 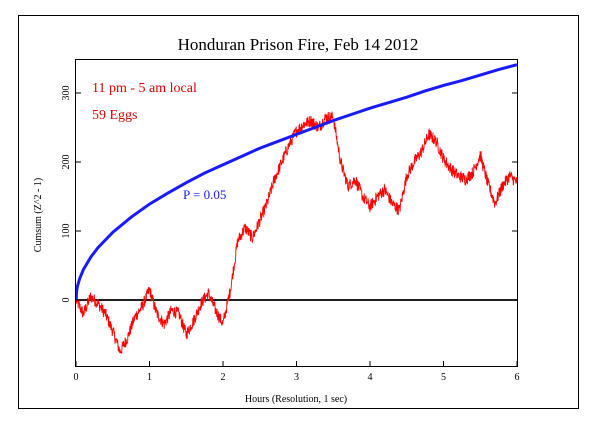 What do you see at coordinates (76, 377) in the screenshot?
I see `x-tick-label: 0` at bounding box center [76, 377].